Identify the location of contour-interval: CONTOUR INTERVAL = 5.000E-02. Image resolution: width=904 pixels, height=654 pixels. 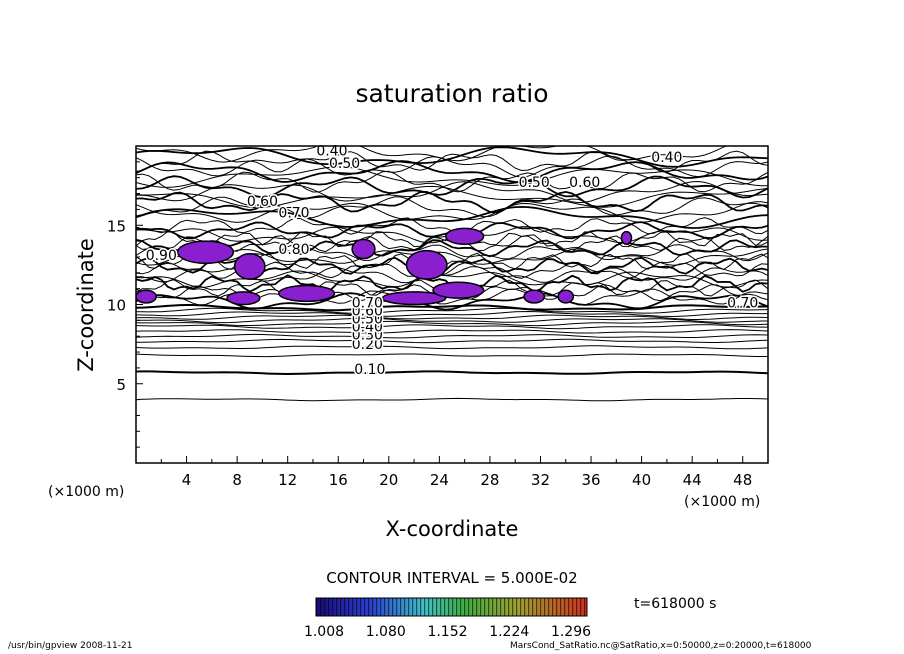
(451, 578).